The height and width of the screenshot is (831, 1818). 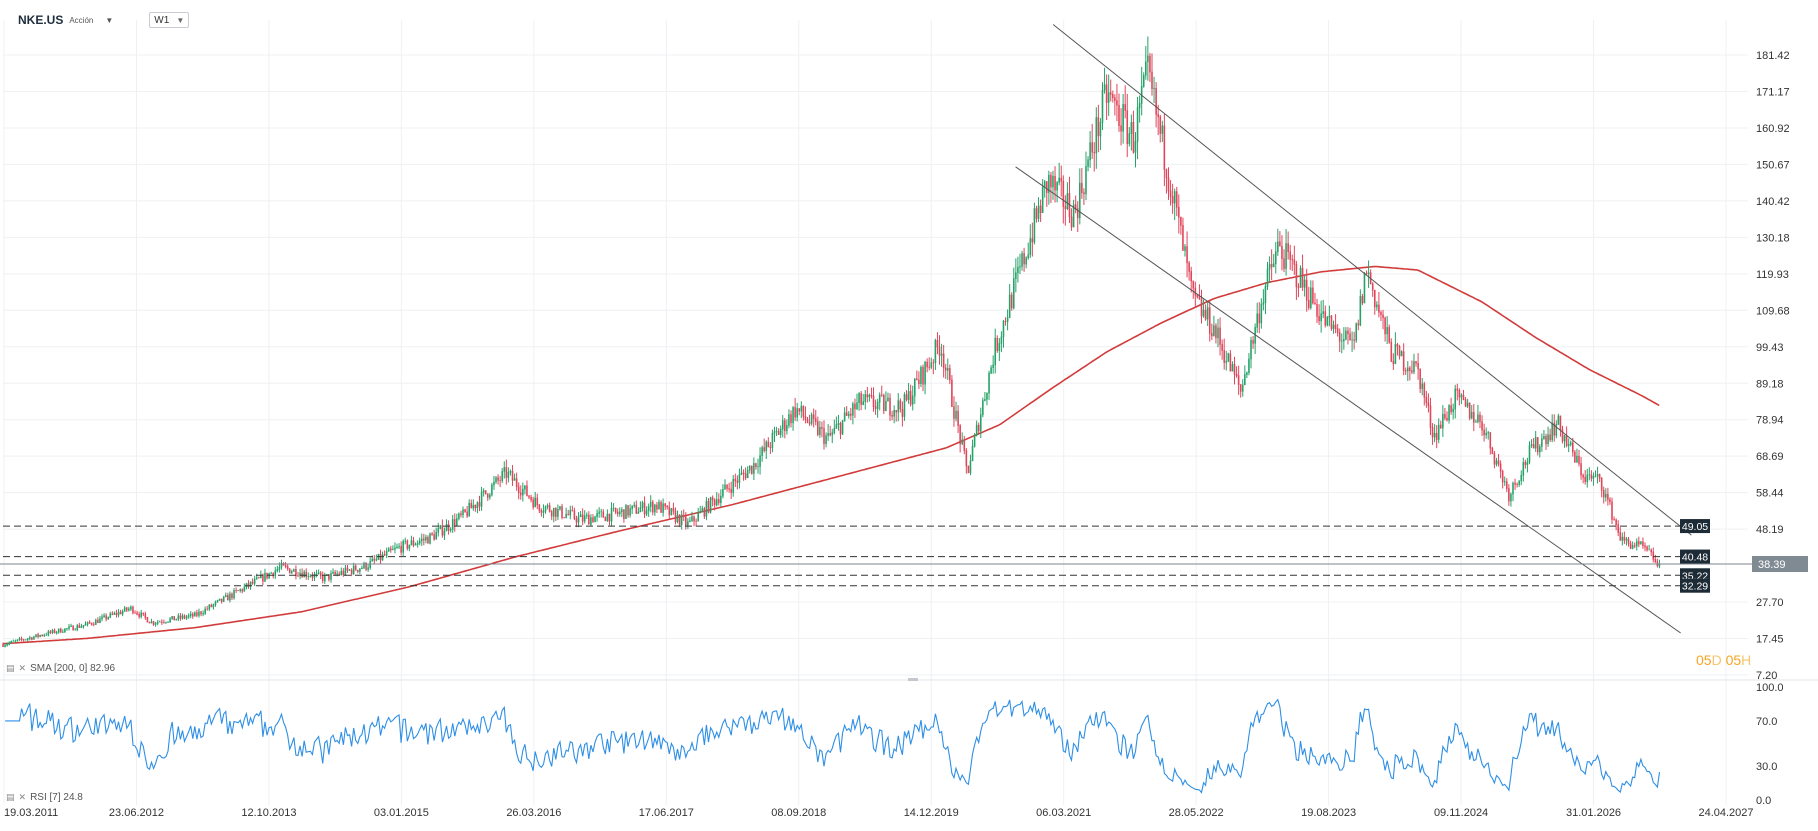 I want to click on candle-countdown: 05D 05H, so click(x=1723, y=660).